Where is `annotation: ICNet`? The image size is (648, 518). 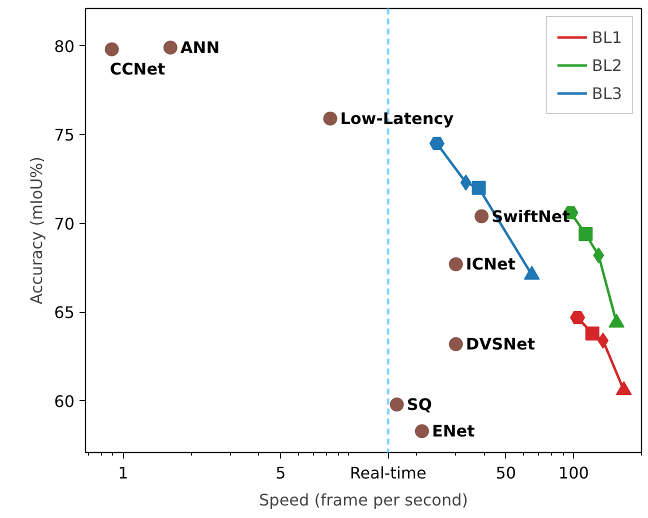
annotation: ICNet is located at coordinates (491, 264).